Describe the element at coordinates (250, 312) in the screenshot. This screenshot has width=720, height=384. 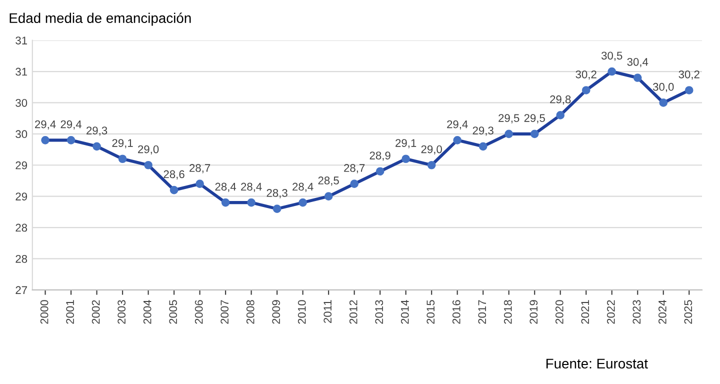
I see `x-tick-label: 2008` at that location.